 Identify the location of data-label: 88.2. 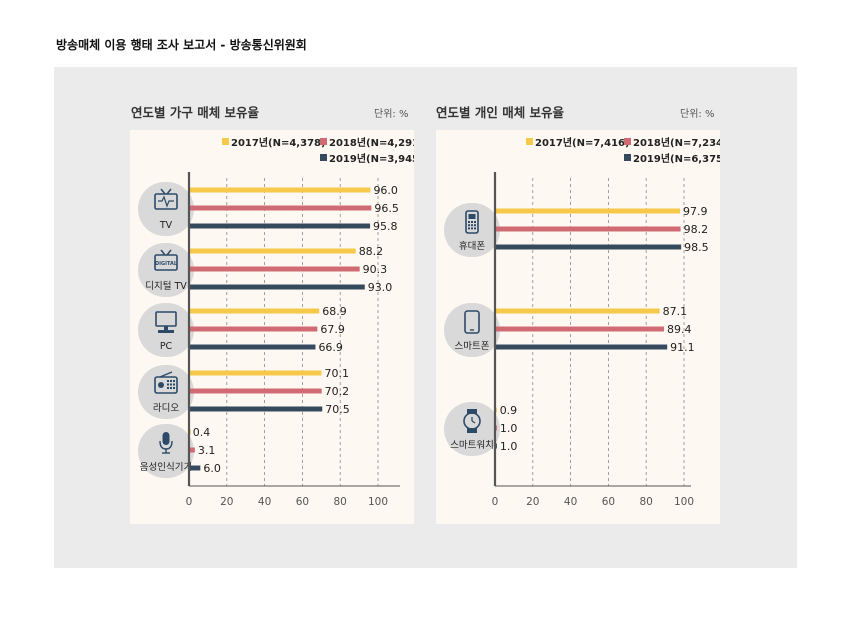
(371, 251).